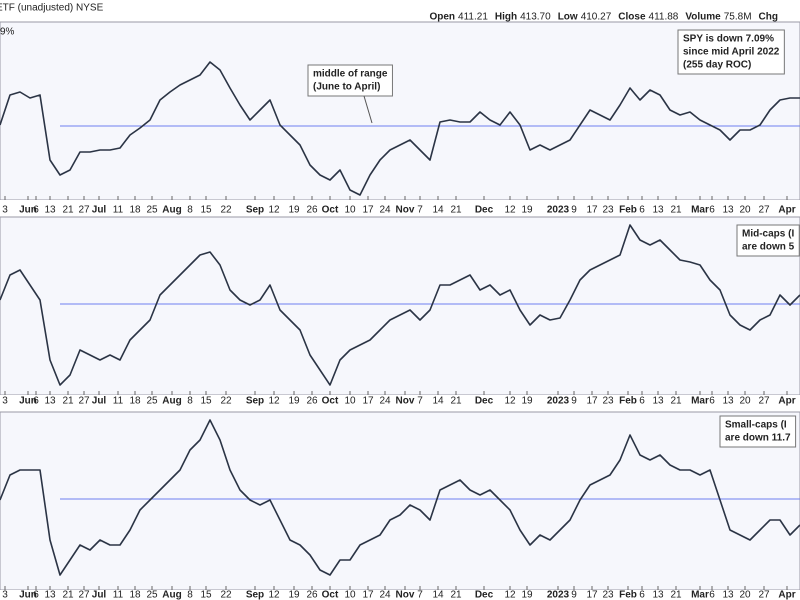 The width and height of the screenshot is (800, 600). I want to click on annotation-box: Mid-caps (I are down 5, so click(768, 240).